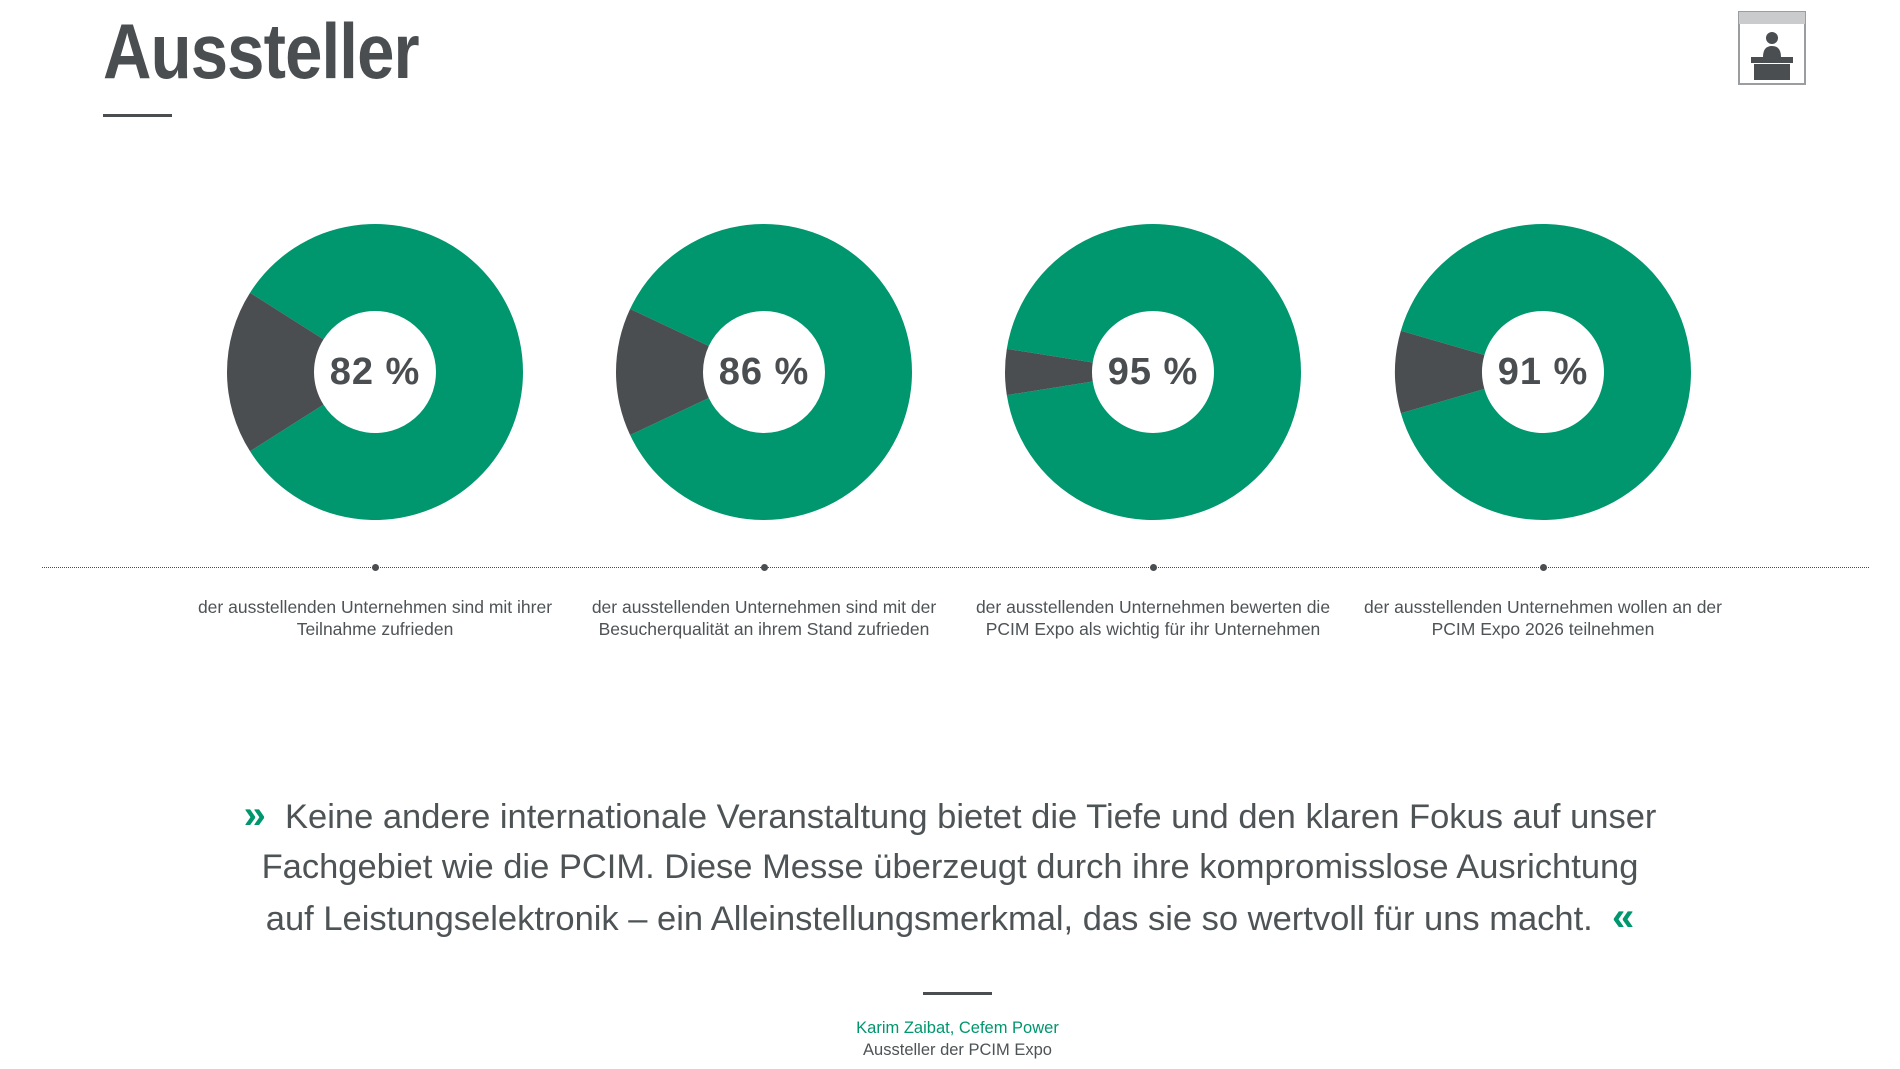 This screenshot has width=1900, height=1069. What do you see at coordinates (1772, 48) in the screenshot?
I see `exhibitor-booth-icon` at bounding box center [1772, 48].